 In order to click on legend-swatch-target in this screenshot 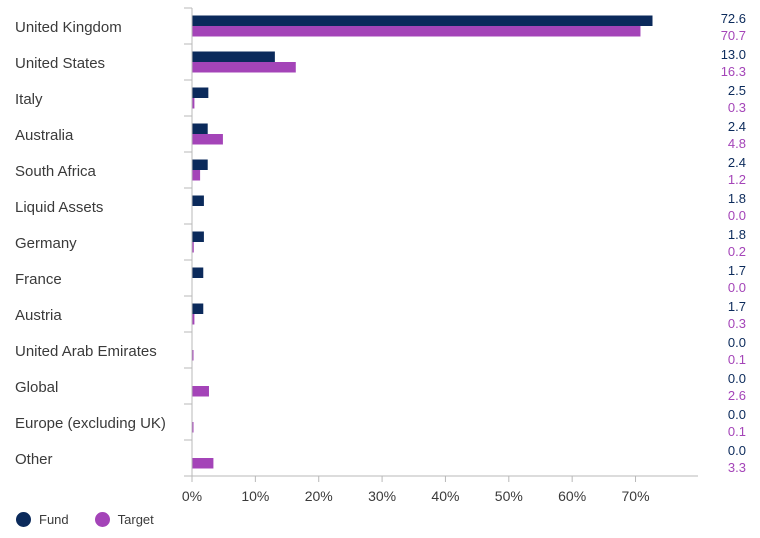, I will do `click(102, 519)`.